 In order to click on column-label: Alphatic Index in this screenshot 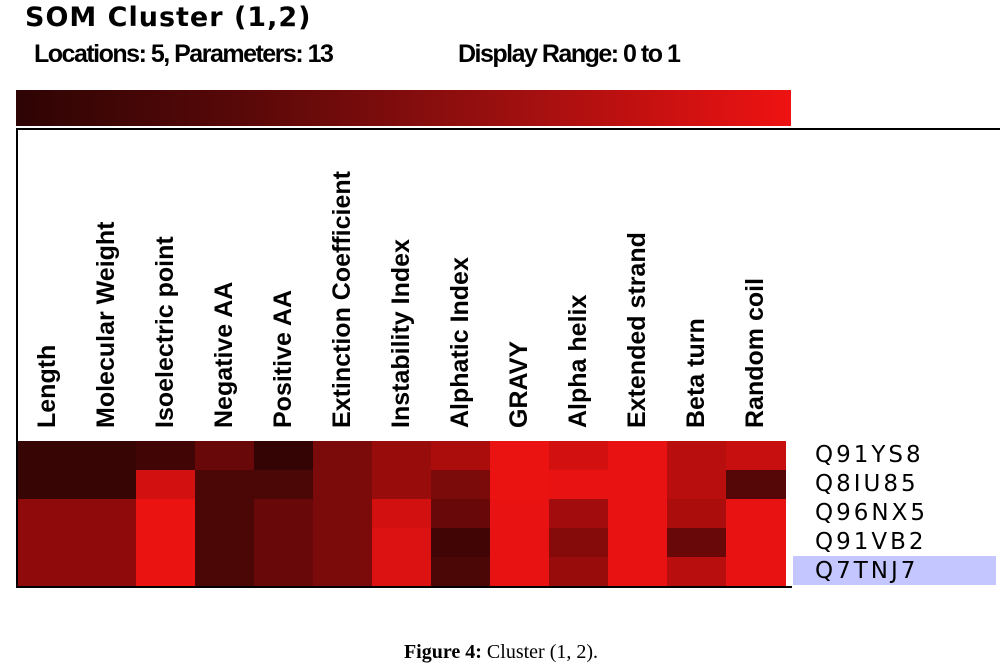, I will do `click(460, 342)`.